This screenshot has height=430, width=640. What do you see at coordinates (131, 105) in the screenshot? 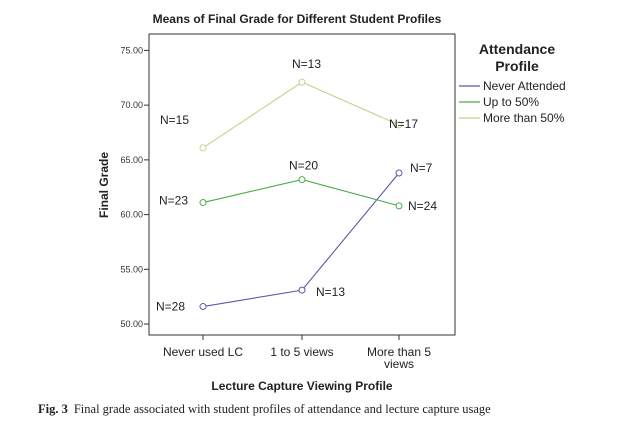
I see `y-tick-label: 70.00` at bounding box center [131, 105].